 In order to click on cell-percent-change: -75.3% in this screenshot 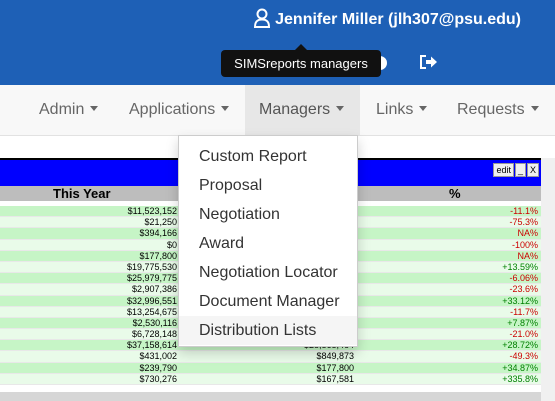, I will do `click(523, 222)`.